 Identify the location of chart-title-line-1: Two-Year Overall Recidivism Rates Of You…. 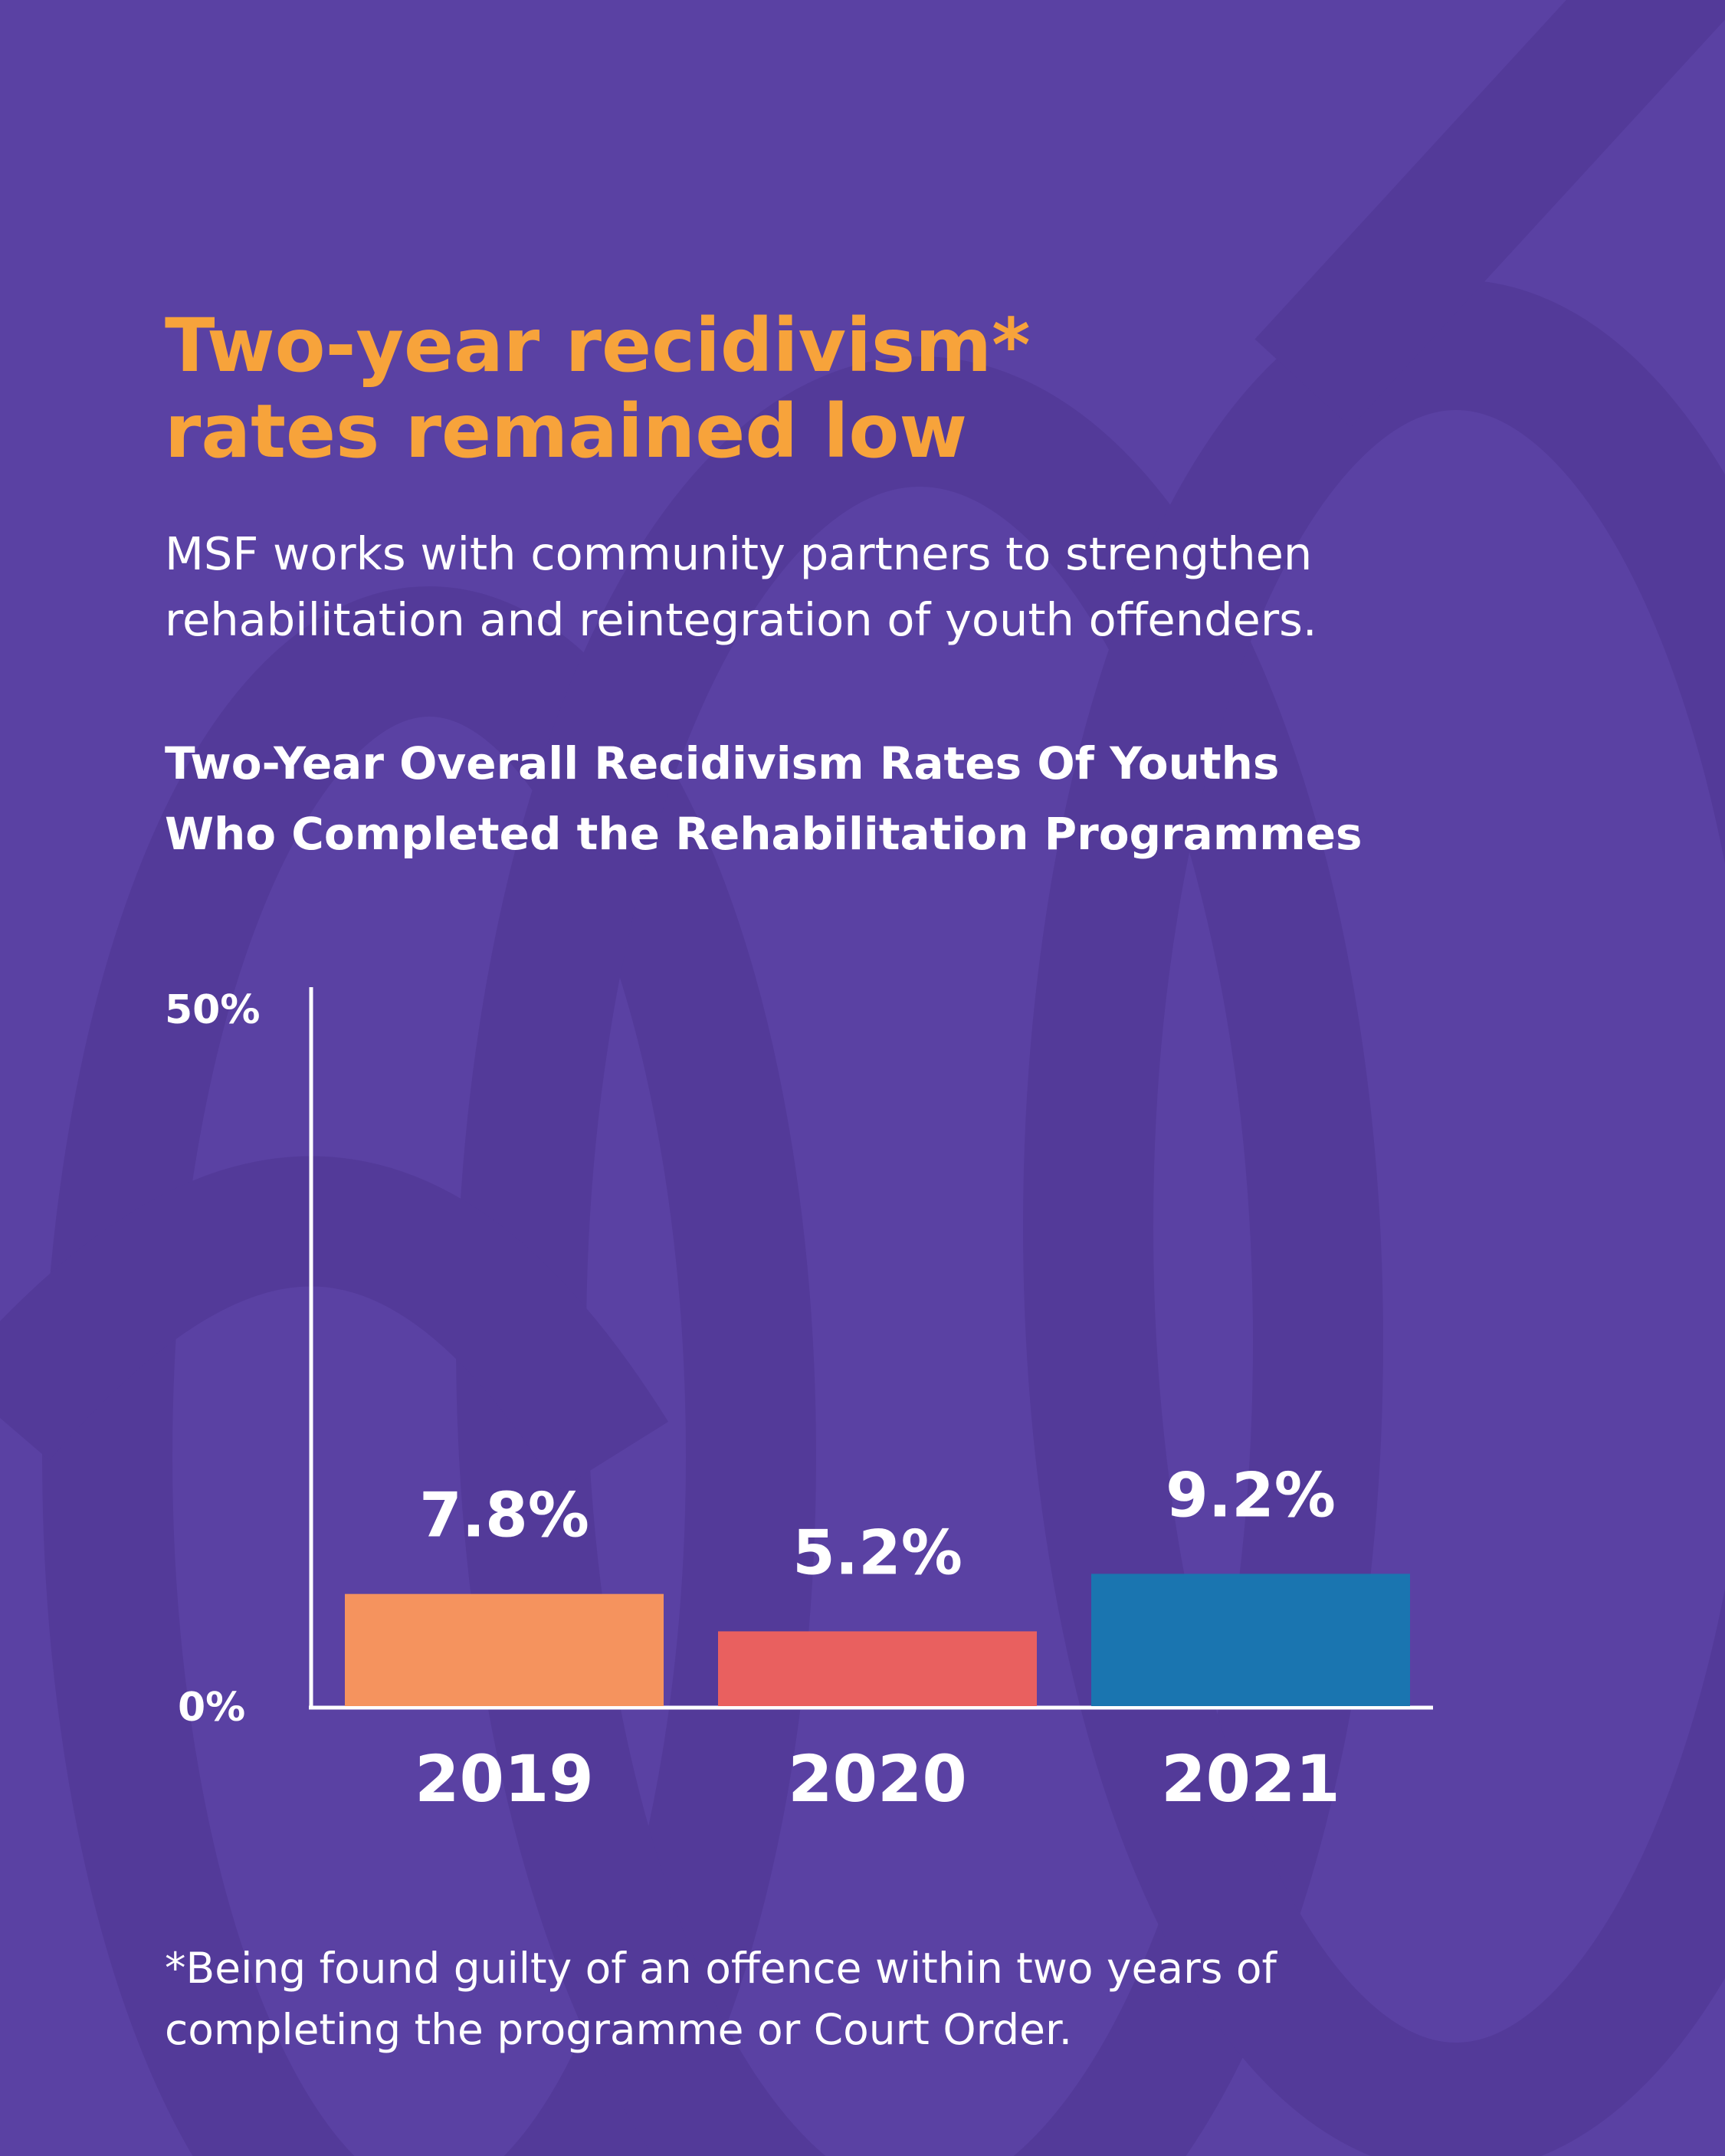
(722, 763).